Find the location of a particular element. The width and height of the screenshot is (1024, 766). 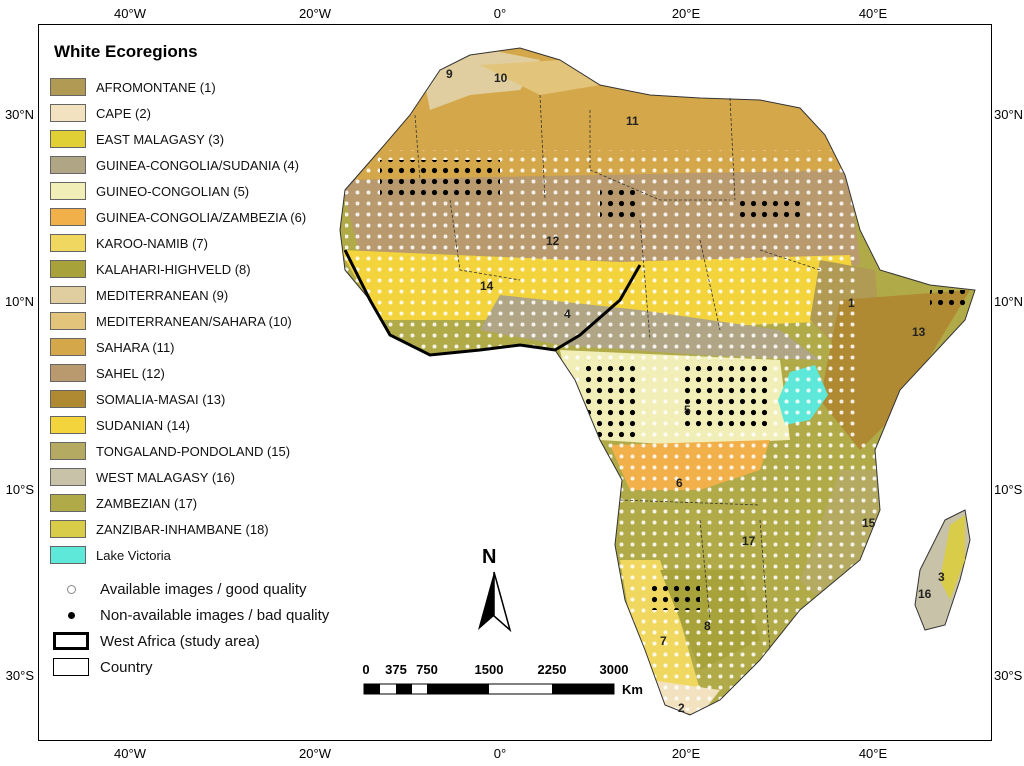

legend-item: EAST MALAGASY (3) is located at coordinates (215, 139).